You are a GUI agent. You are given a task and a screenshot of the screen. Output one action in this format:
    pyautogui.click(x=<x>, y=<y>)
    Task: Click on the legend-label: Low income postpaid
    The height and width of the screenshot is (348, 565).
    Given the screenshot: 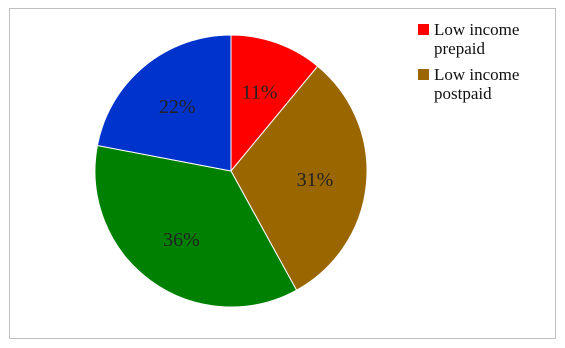 What is the action you would take?
    pyautogui.click(x=477, y=84)
    